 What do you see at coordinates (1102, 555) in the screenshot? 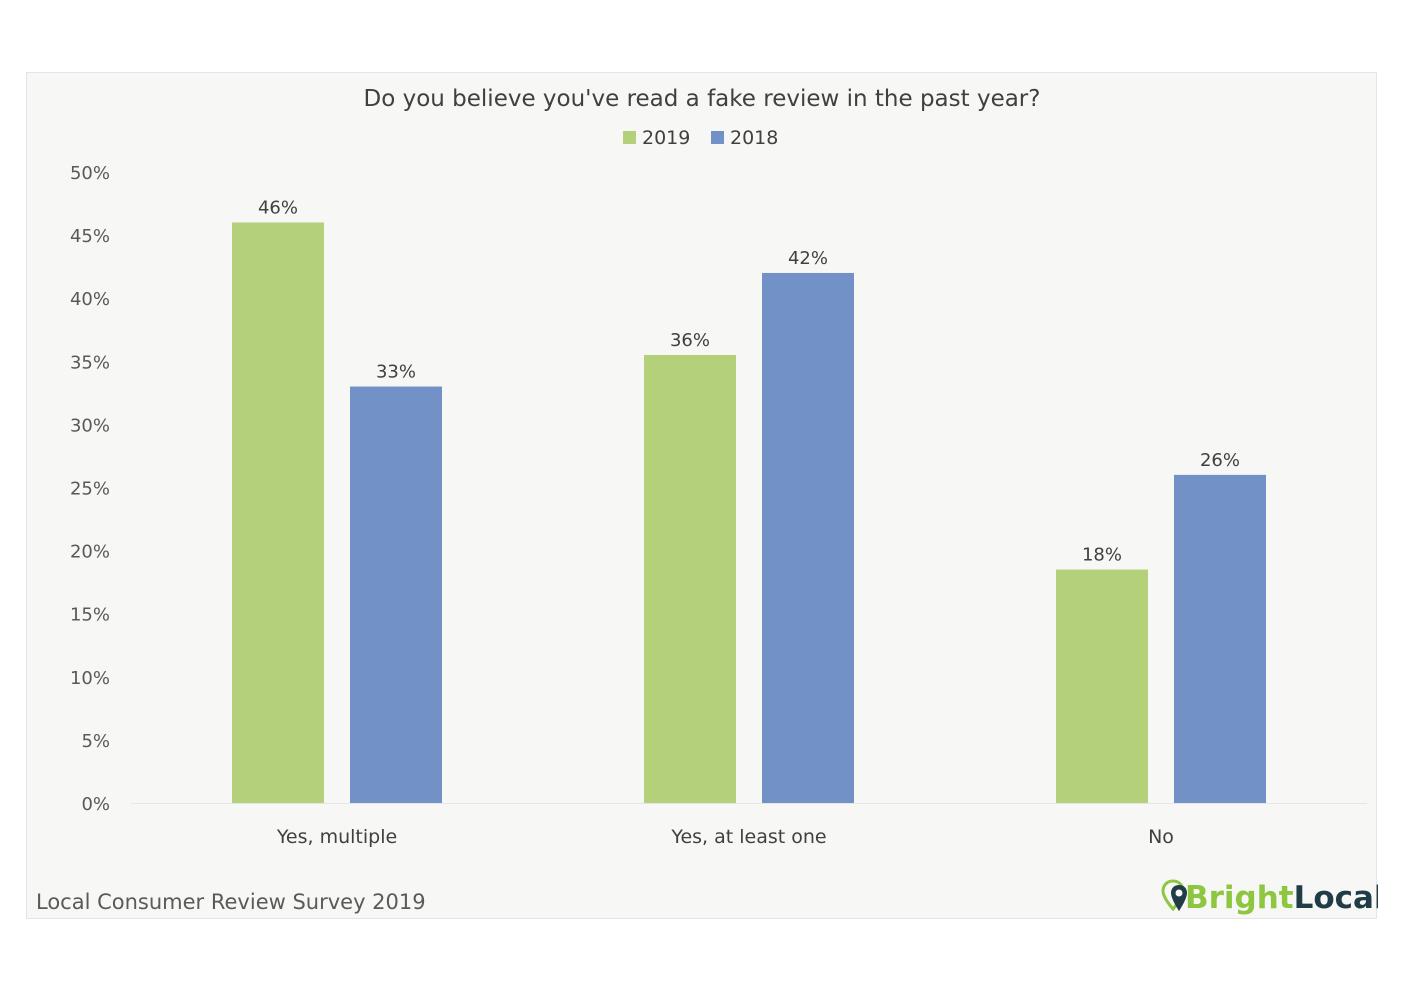
I see `data-label: 18%` at bounding box center [1102, 555].